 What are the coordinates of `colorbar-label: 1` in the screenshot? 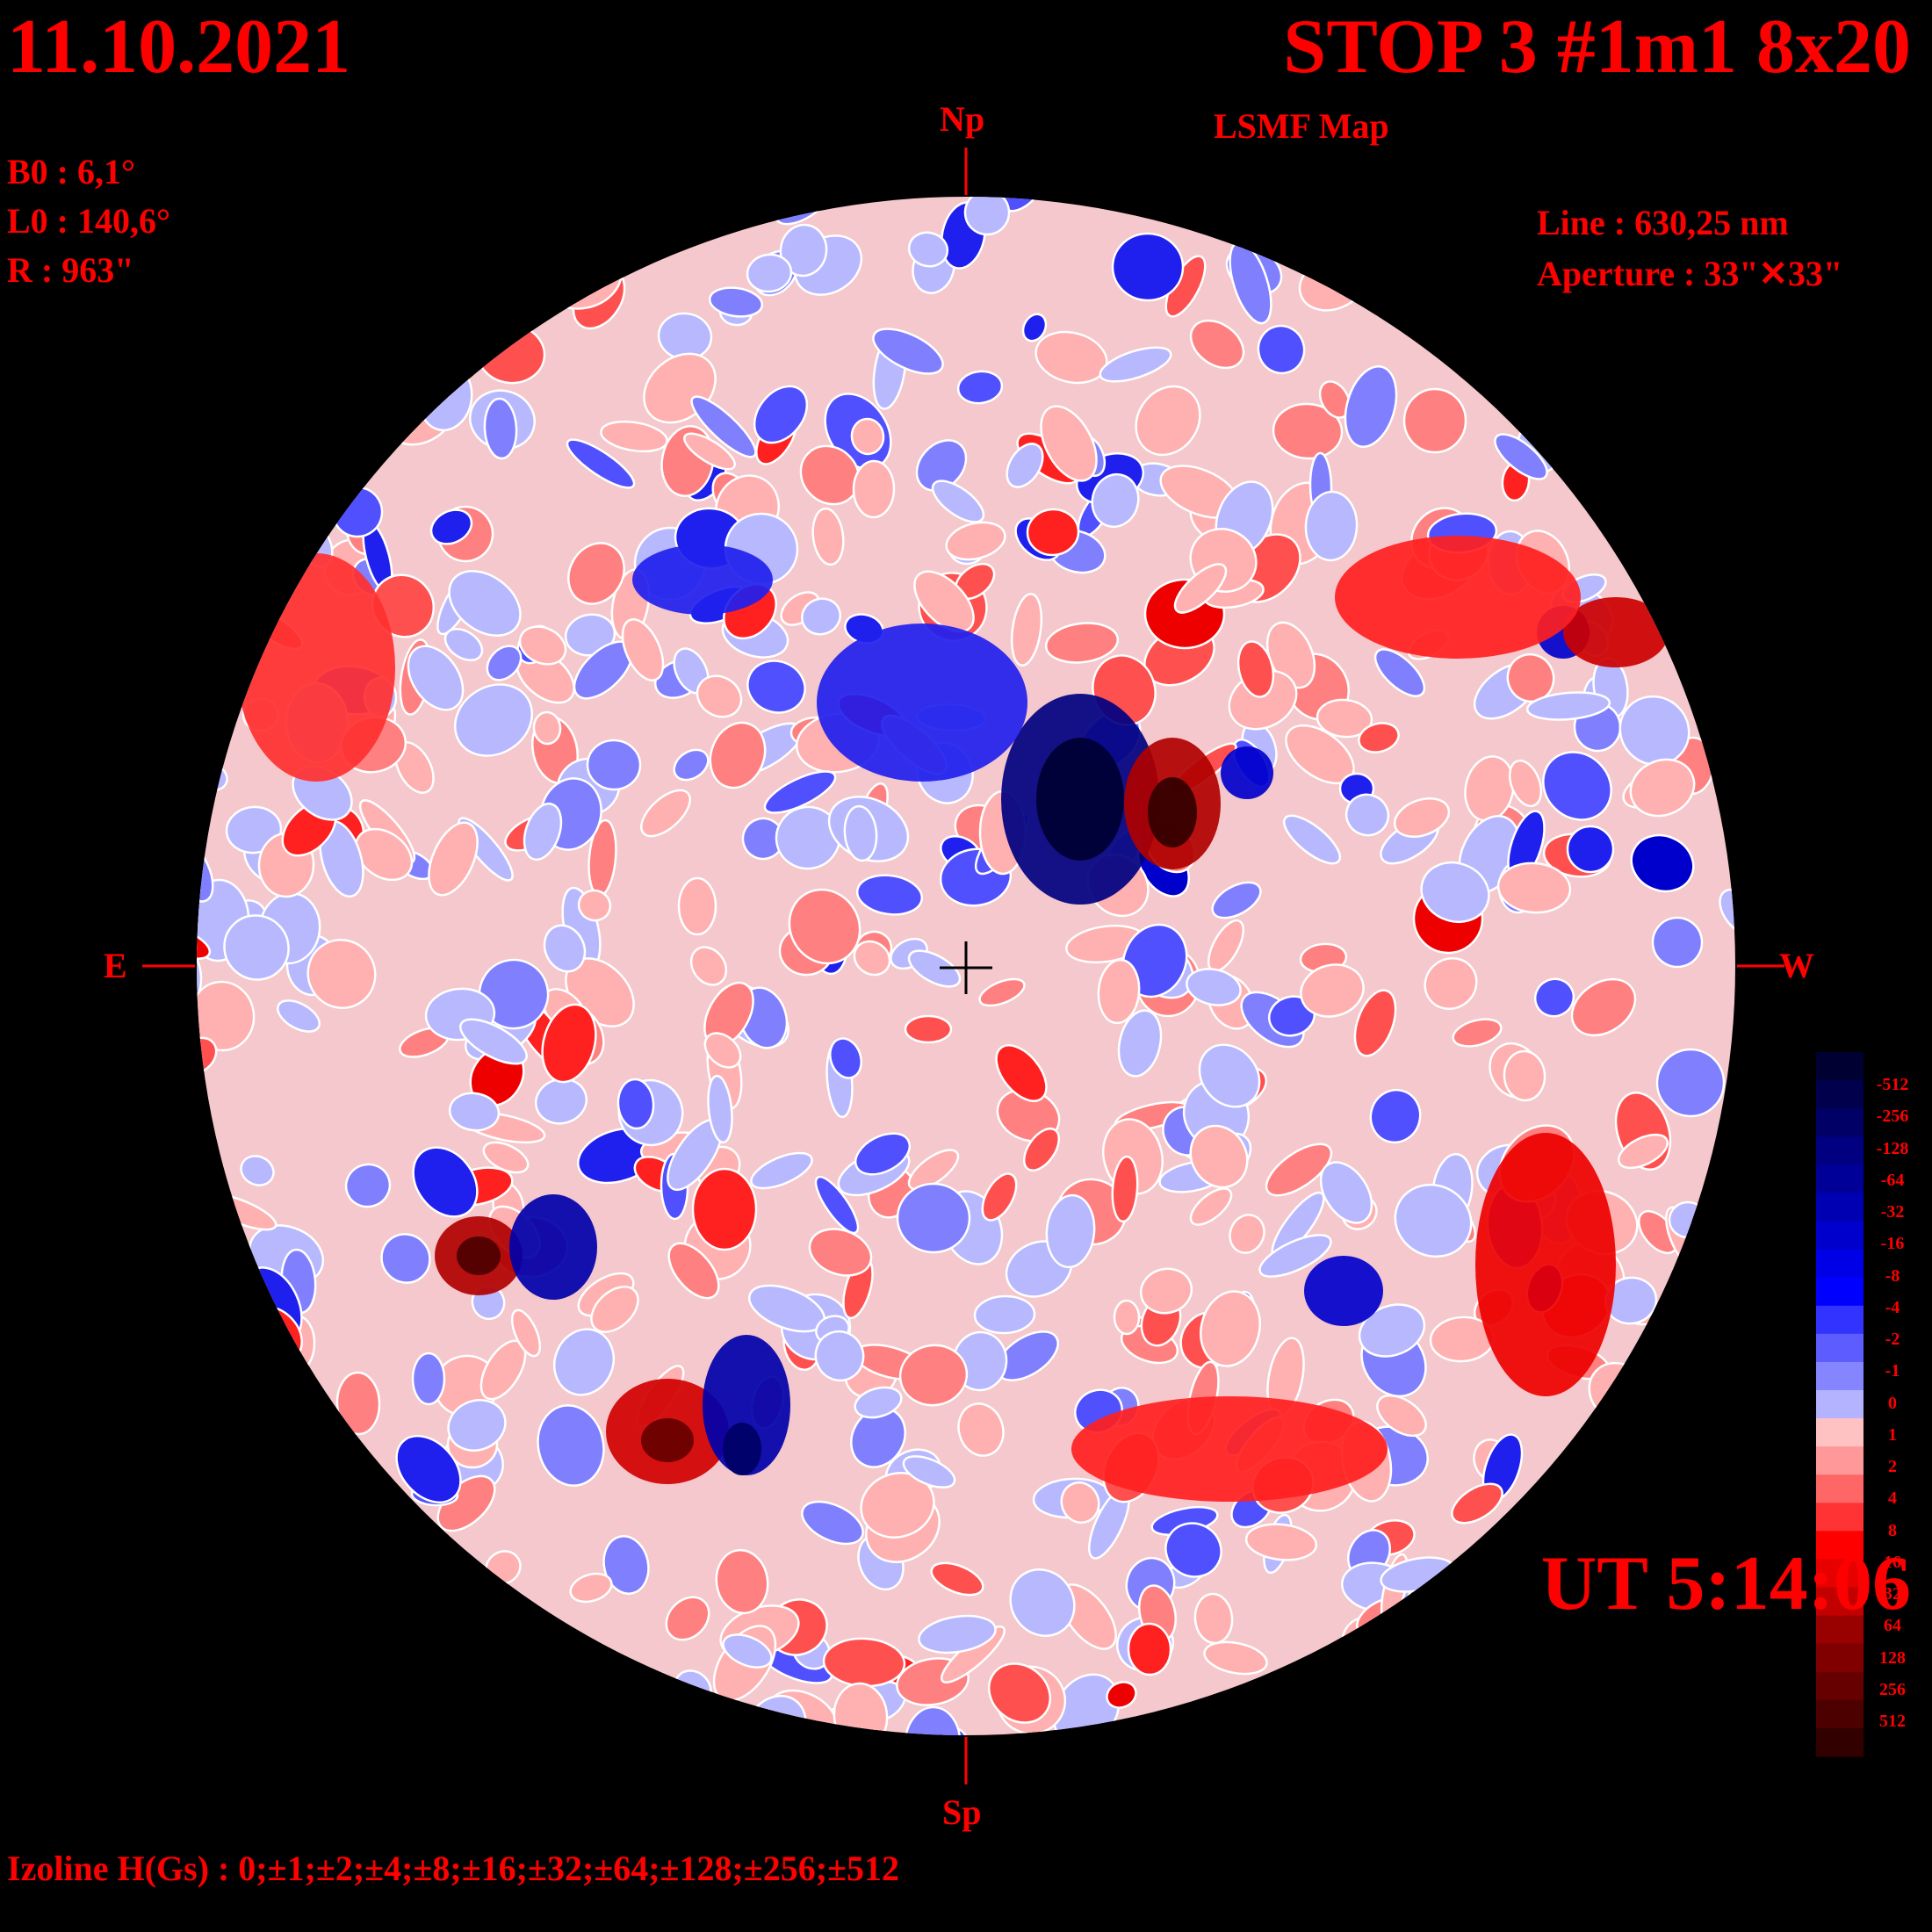 It's located at (1892, 1434).